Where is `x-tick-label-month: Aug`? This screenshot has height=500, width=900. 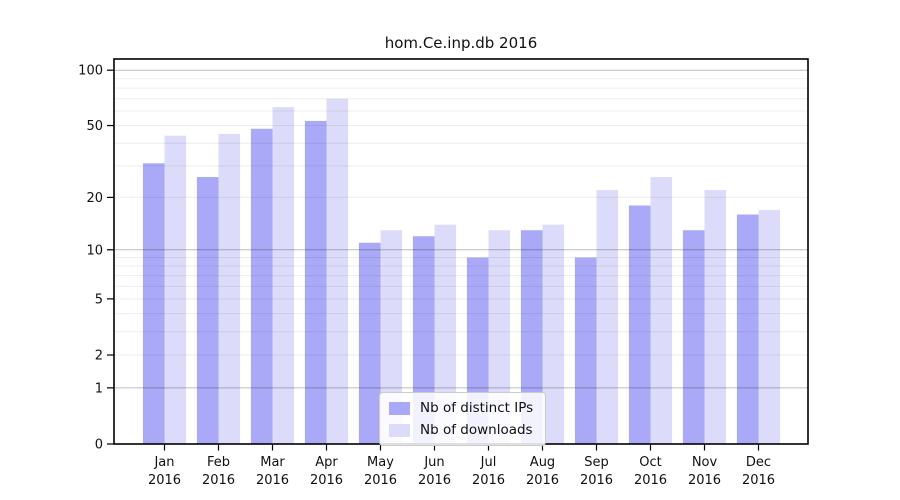
x-tick-label-month: Aug is located at coordinates (542, 462).